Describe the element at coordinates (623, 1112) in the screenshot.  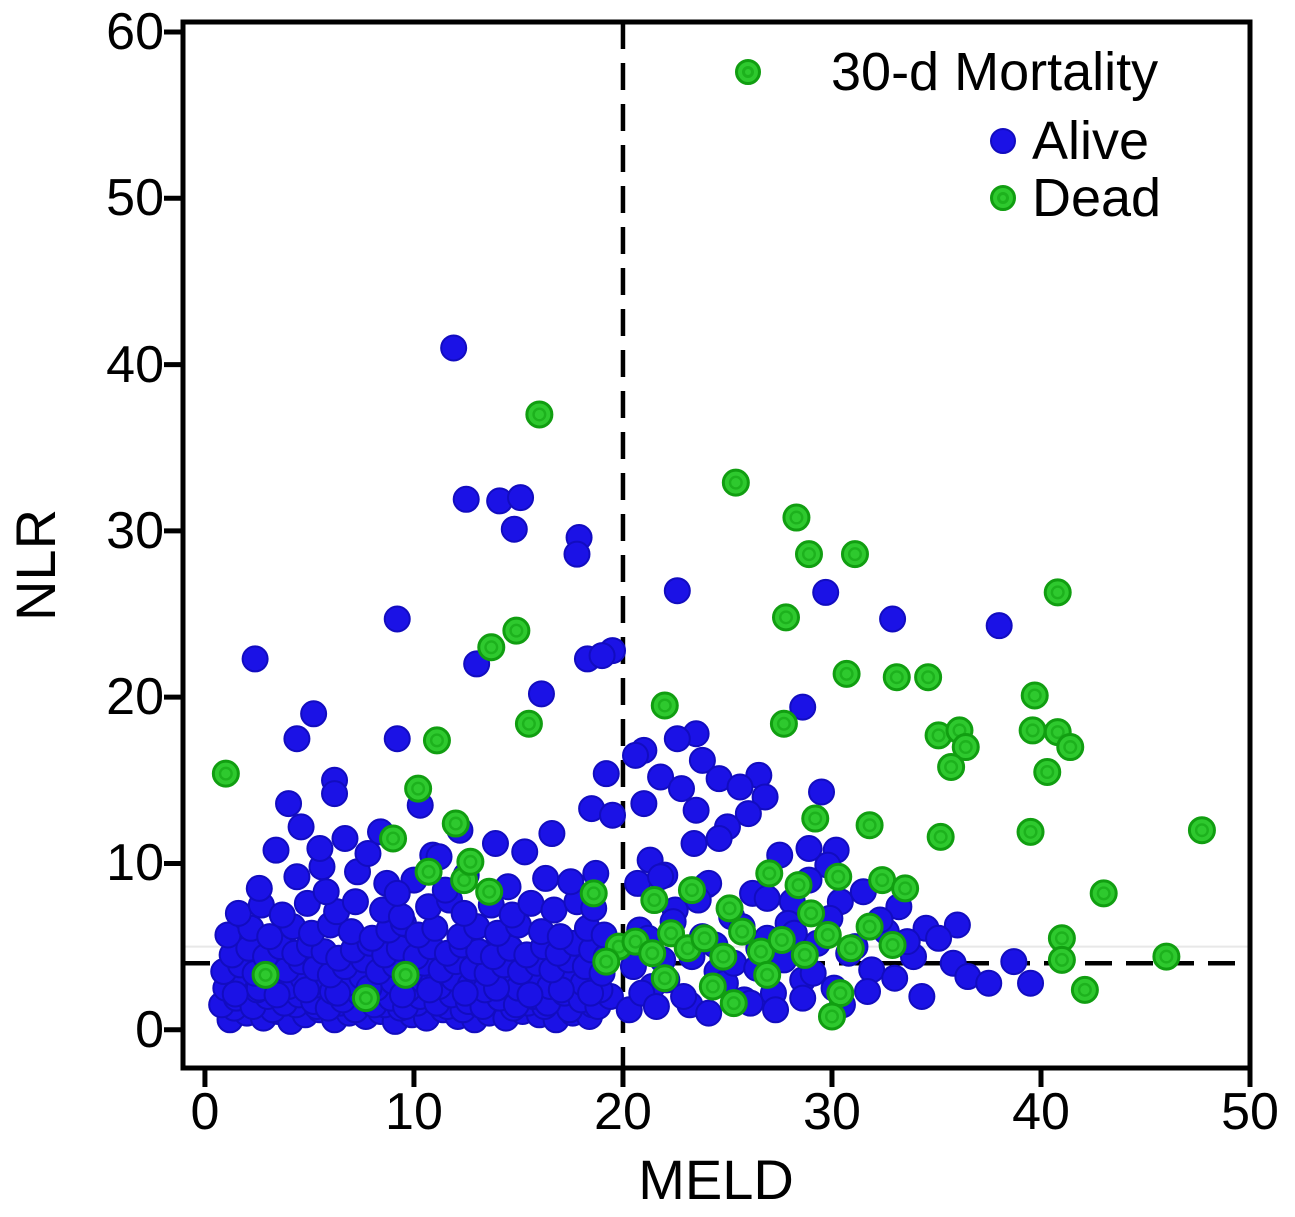
I see `x-tick-label-20: 20` at that location.